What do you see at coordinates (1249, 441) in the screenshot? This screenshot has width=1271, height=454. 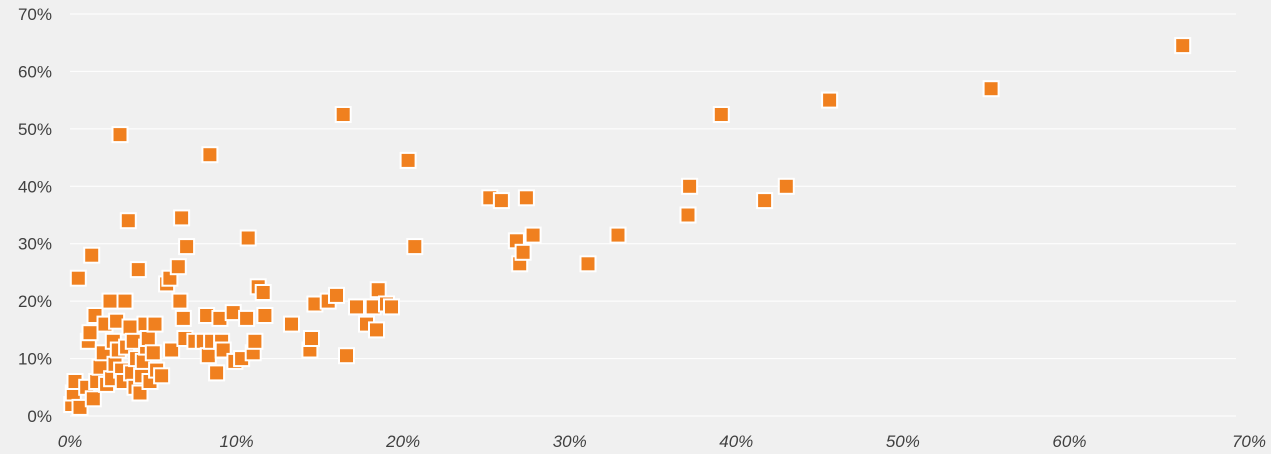 I see `x-tick-label: 70%` at bounding box center [1249, 441].